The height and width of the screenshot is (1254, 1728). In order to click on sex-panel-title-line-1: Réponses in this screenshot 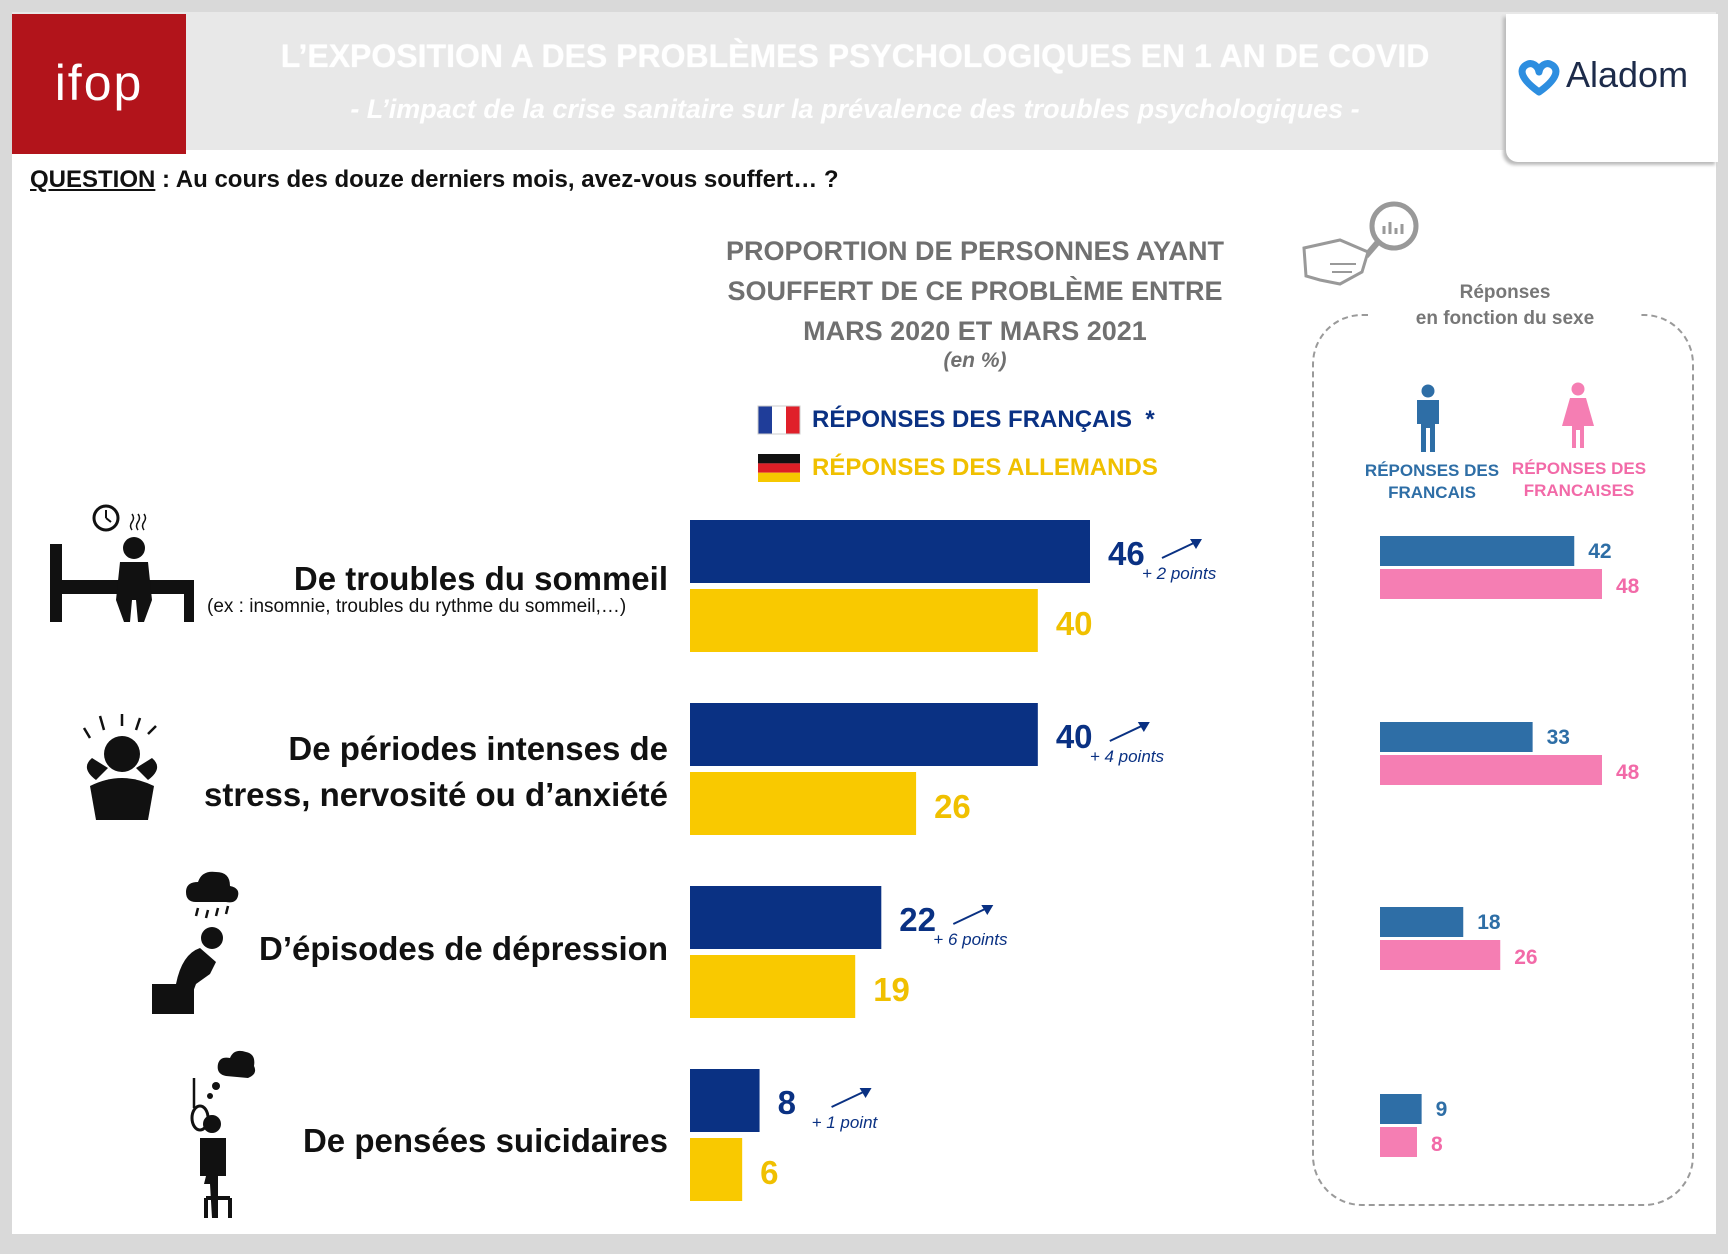, I will do `click(1505, 292)`.